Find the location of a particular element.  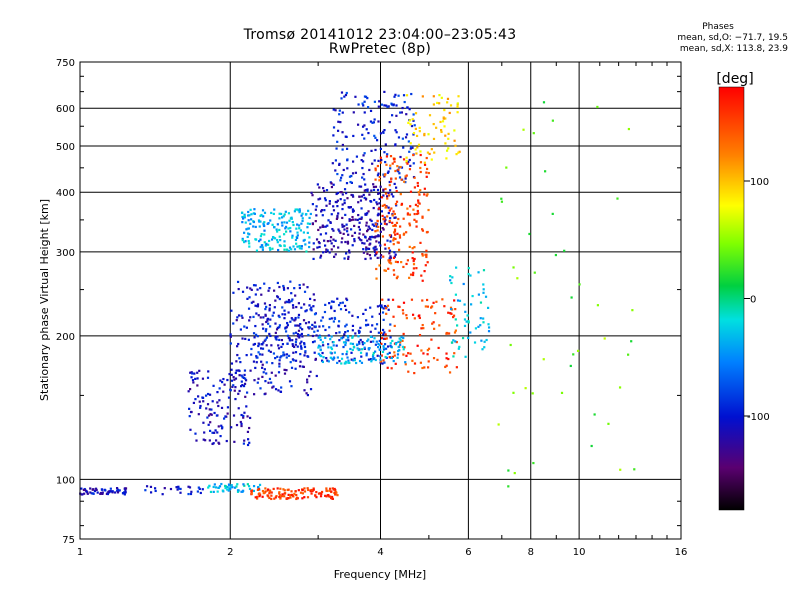

x-tick-label: 8 is located at coordinates (531, 552).